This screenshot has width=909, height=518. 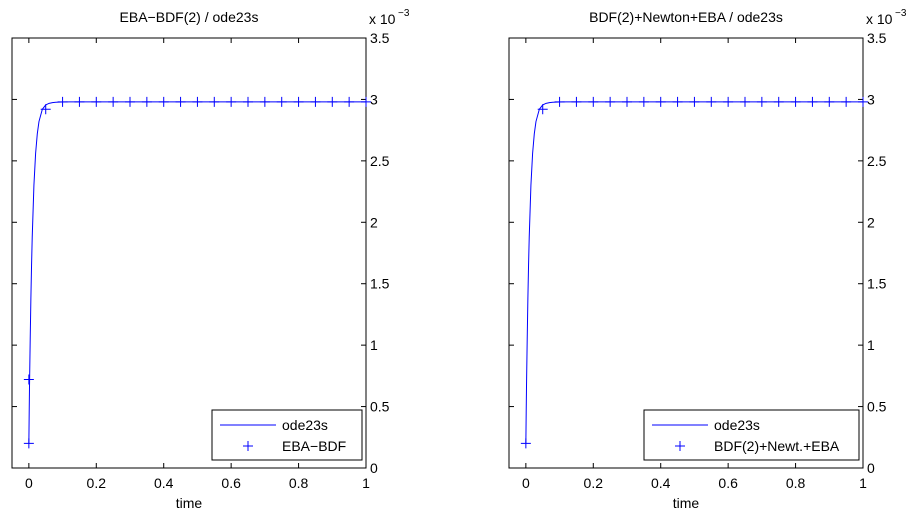 I want to click on chart-title: EBA−BDF(2) / ode23s, so click(x=189, y=17).